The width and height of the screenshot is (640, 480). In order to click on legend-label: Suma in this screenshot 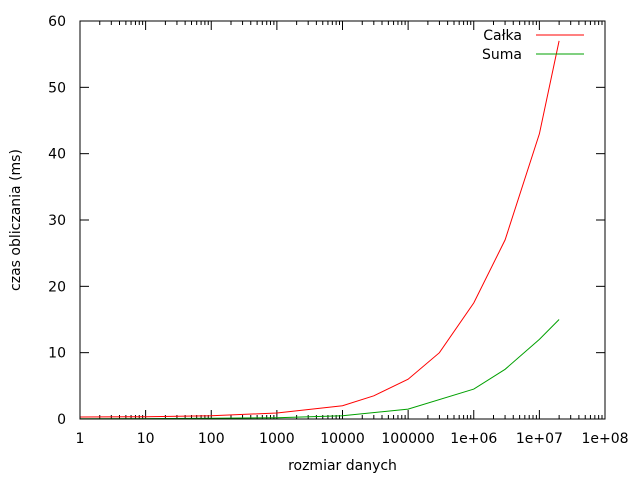, I will do `click(502, 55)`.